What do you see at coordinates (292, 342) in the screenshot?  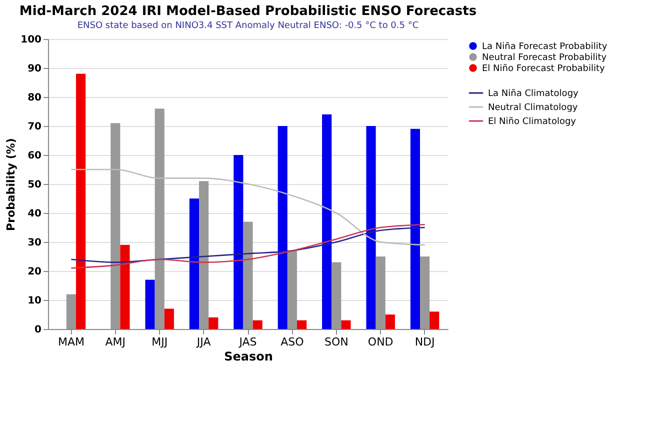 I see `x-tick-label: ASO` at bounding box center [292, 342].